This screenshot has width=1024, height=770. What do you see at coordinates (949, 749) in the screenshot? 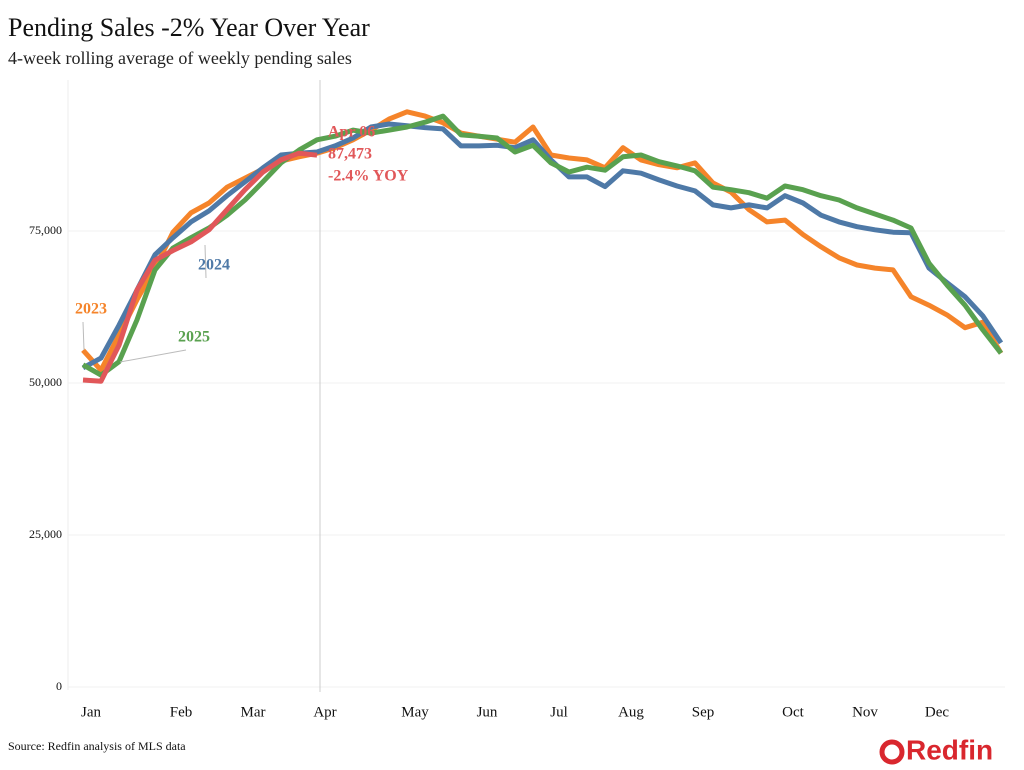
I see `logo-text: Redfin` at bounding box center [949, 749].